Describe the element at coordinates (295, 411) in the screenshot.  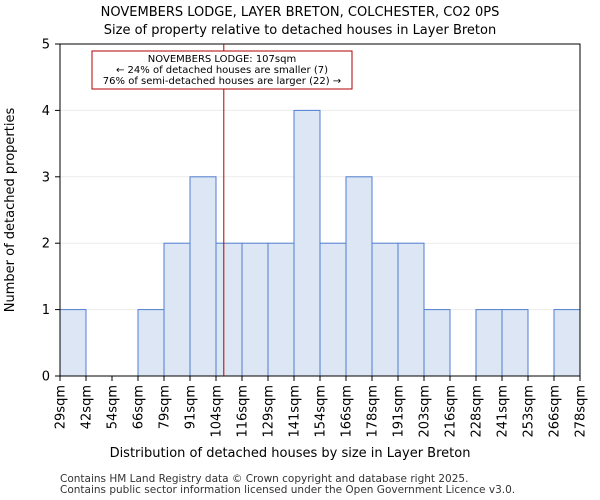
I see `x-tick-label: 141sqm` at that location.